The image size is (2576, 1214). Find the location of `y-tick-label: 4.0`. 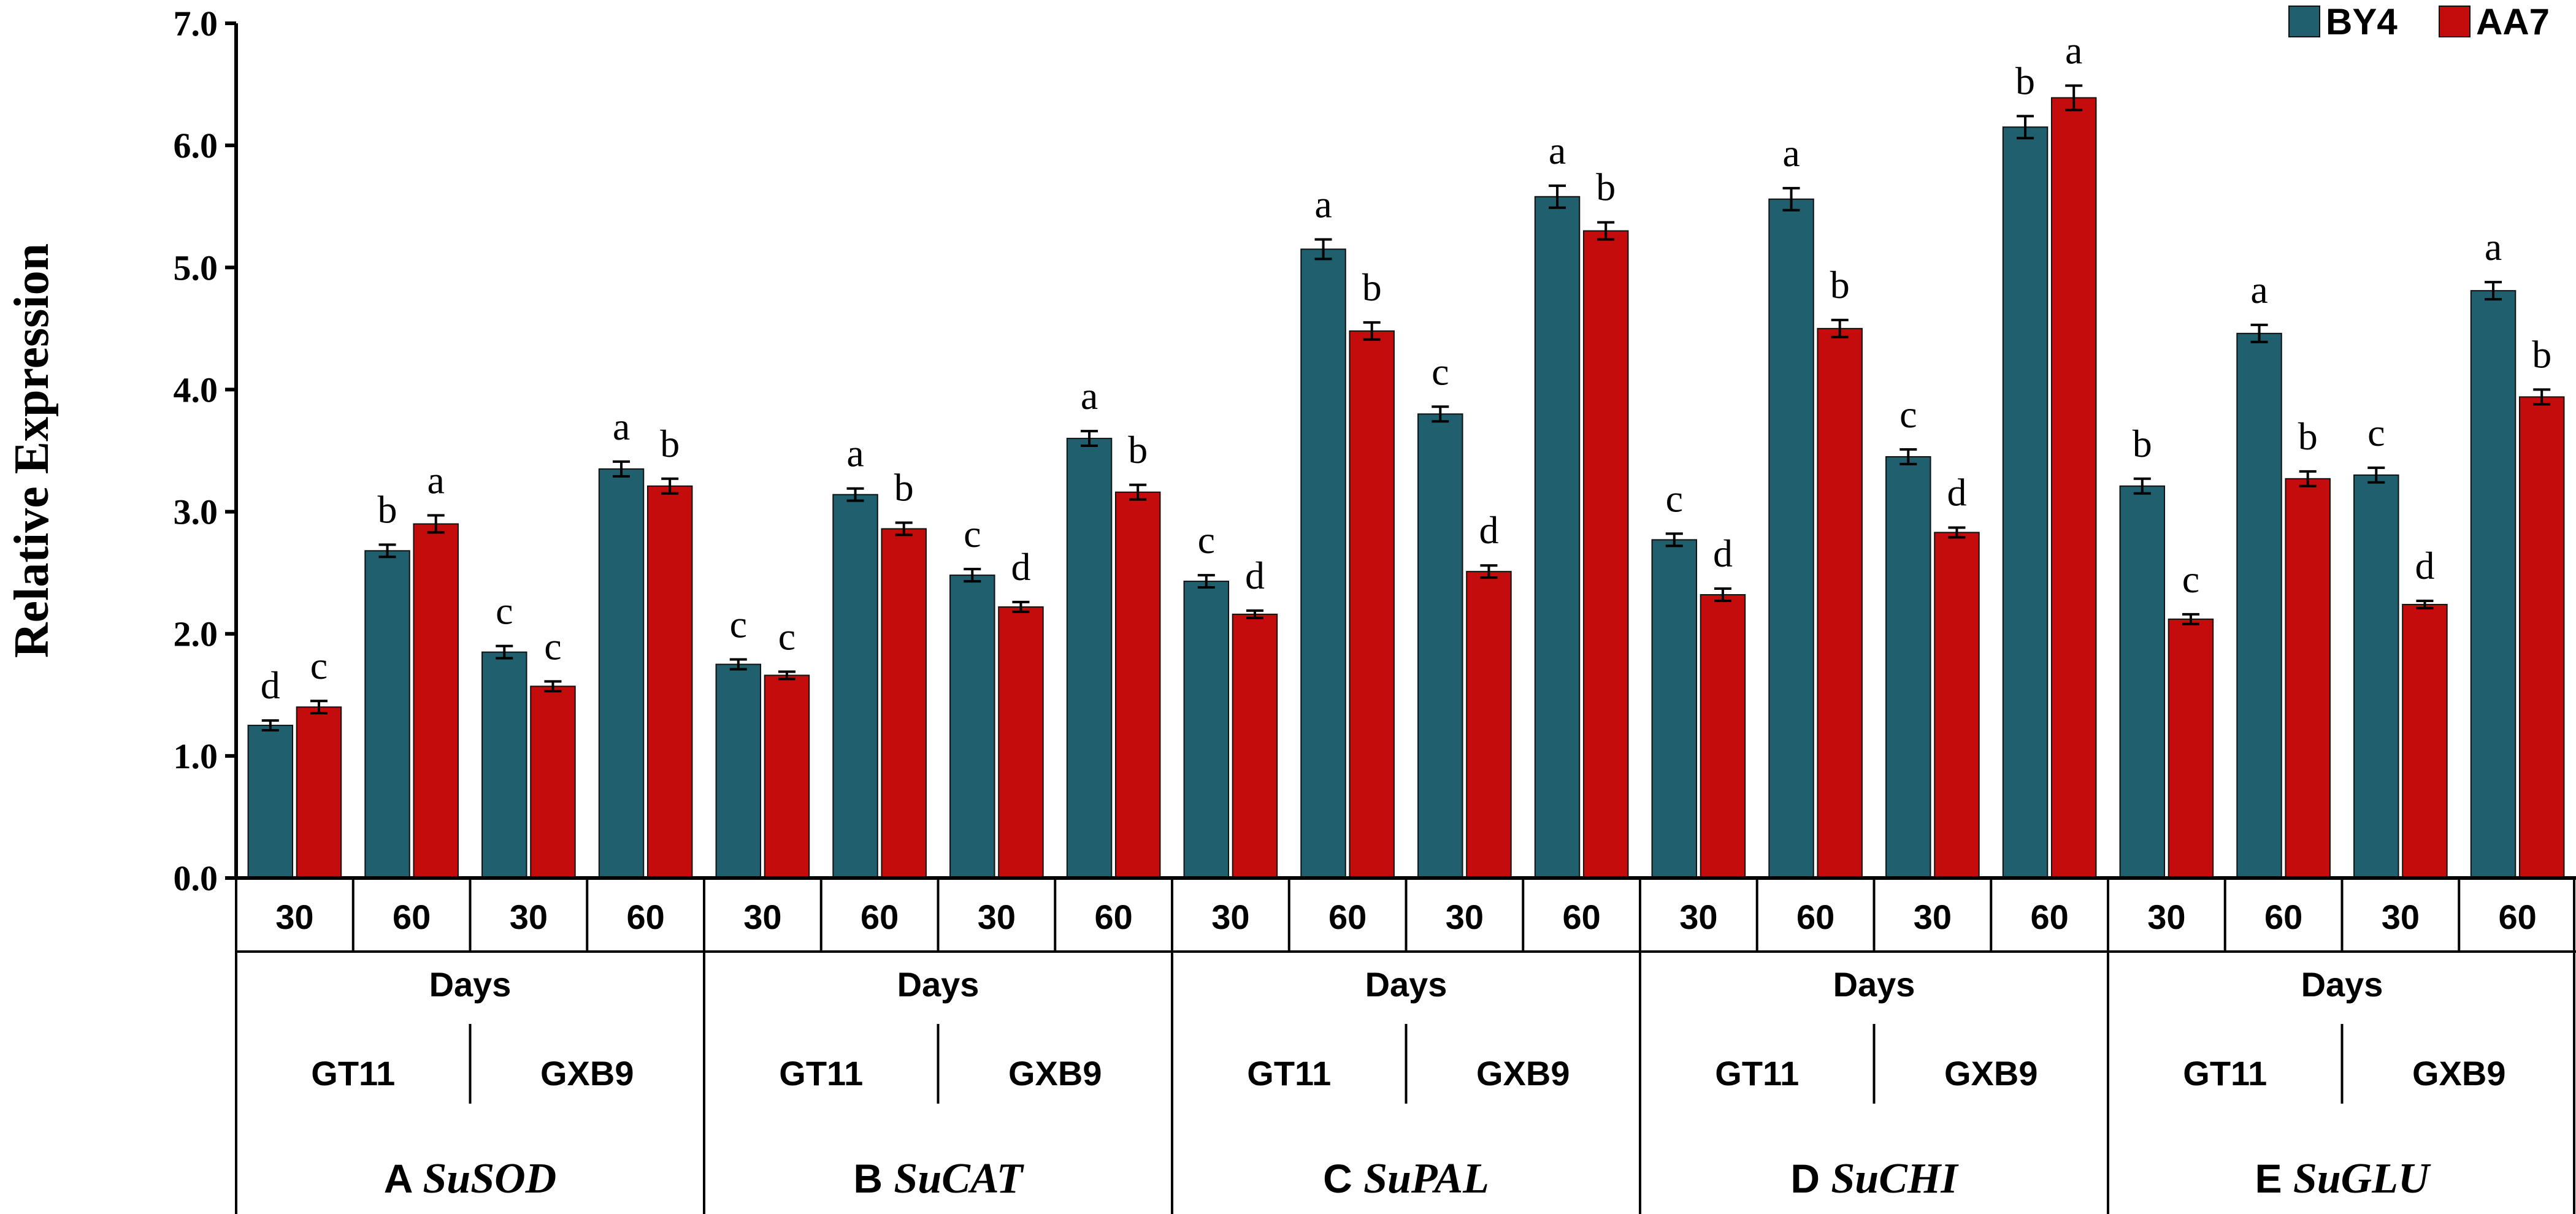

y-tick-label: 4.0 is located at coordinates (196, 390).